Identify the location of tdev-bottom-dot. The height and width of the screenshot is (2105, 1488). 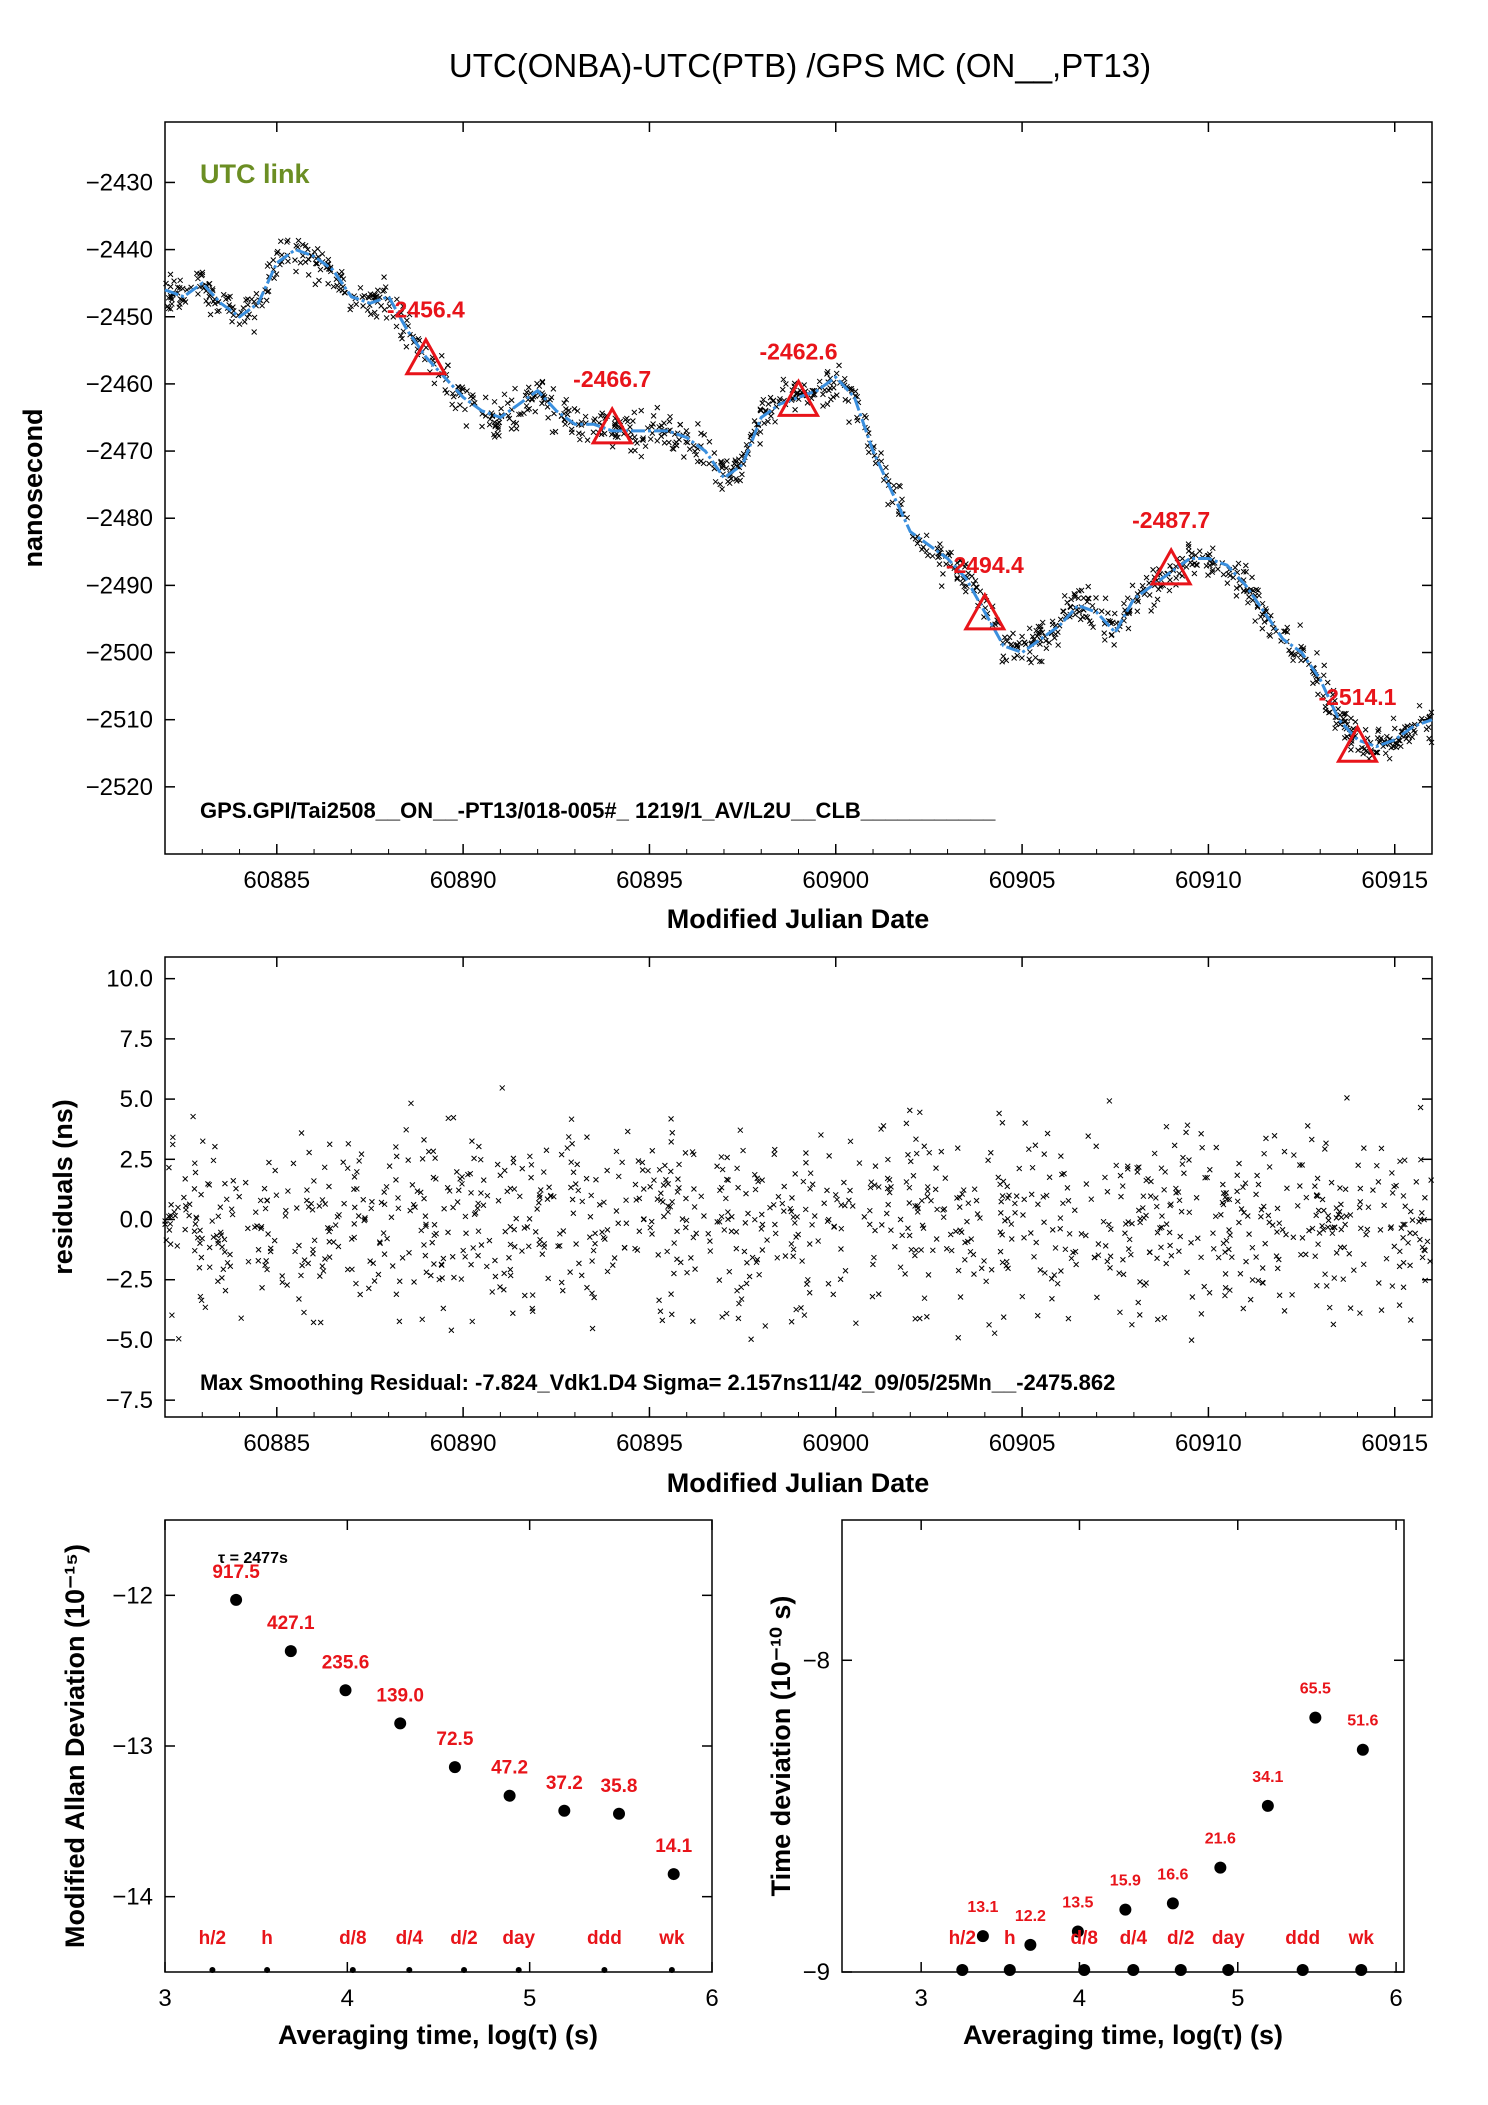
(1180, 1970).